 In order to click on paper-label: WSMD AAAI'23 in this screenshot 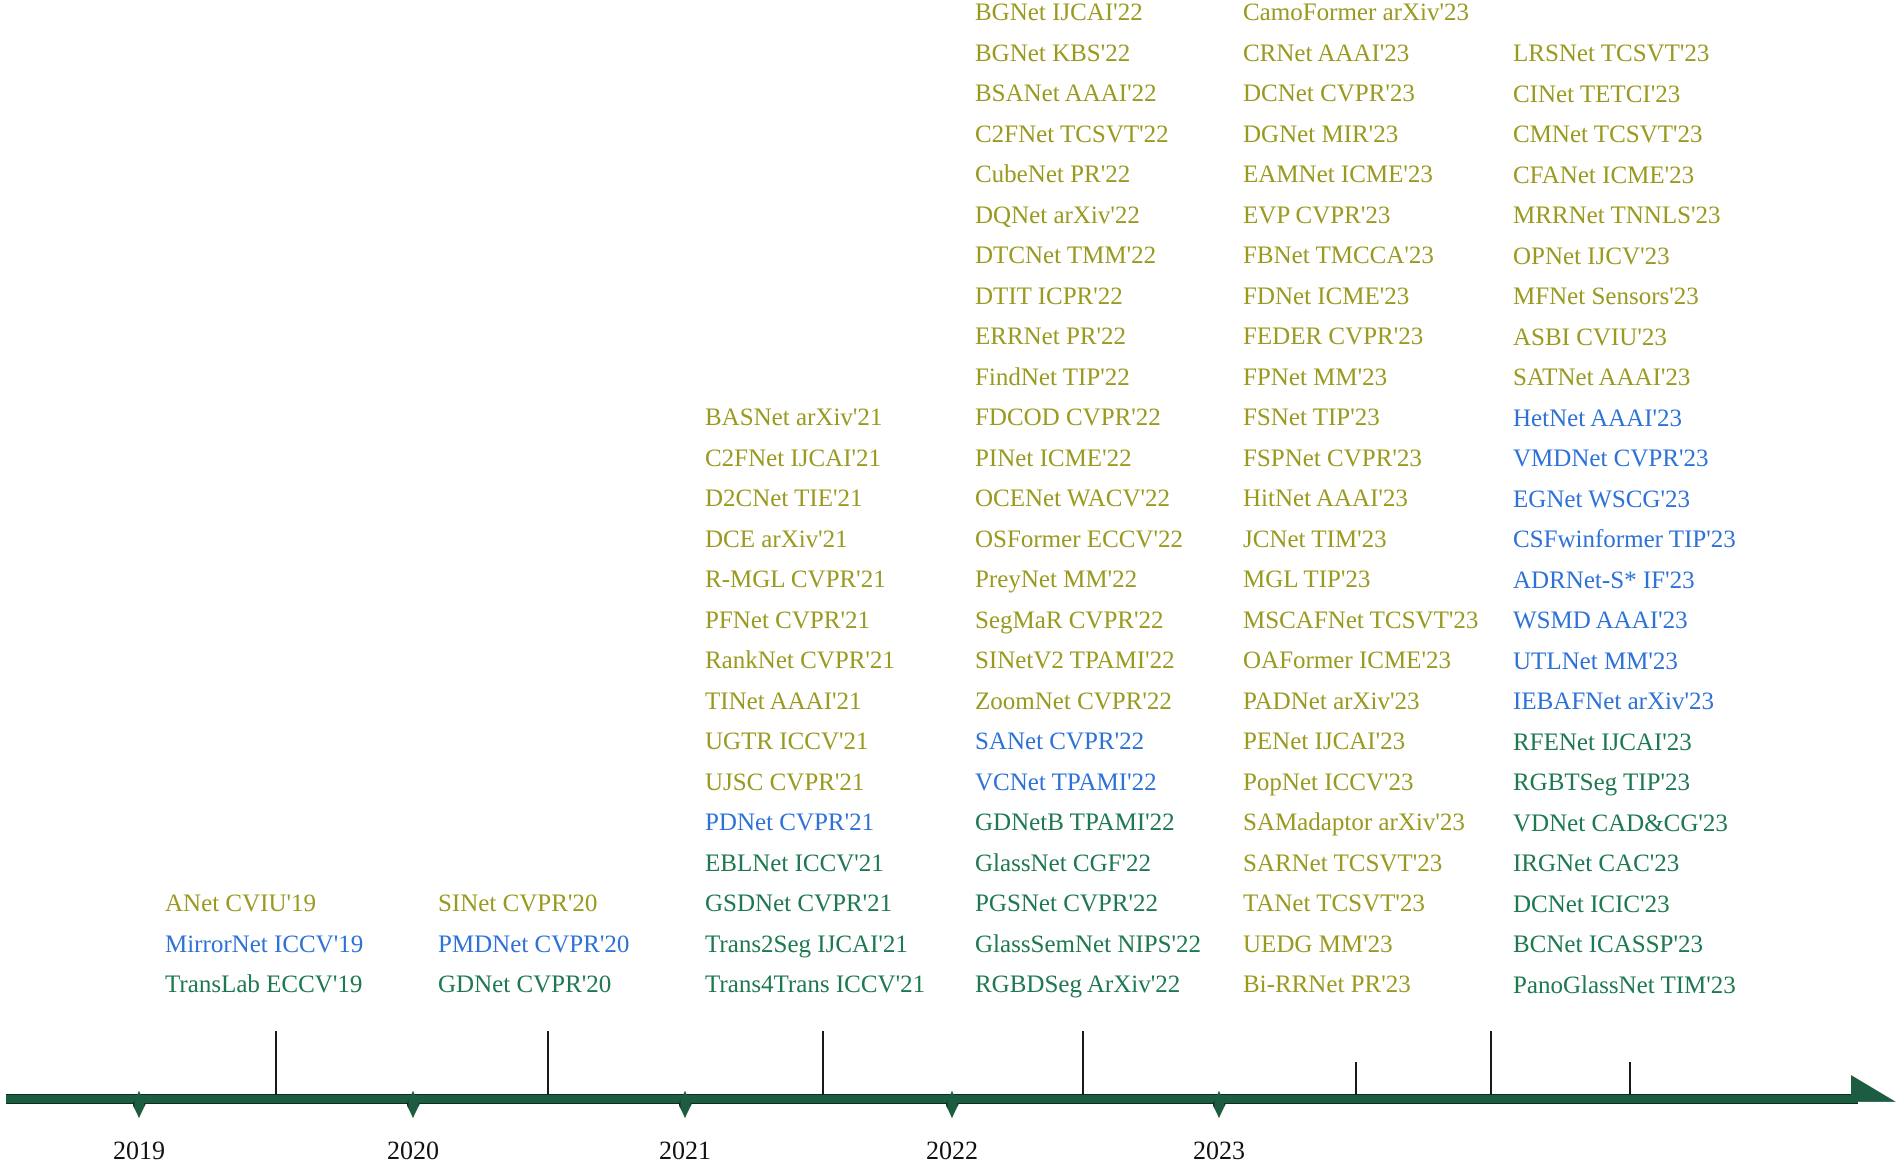, I will do `click(1600, 620)`.